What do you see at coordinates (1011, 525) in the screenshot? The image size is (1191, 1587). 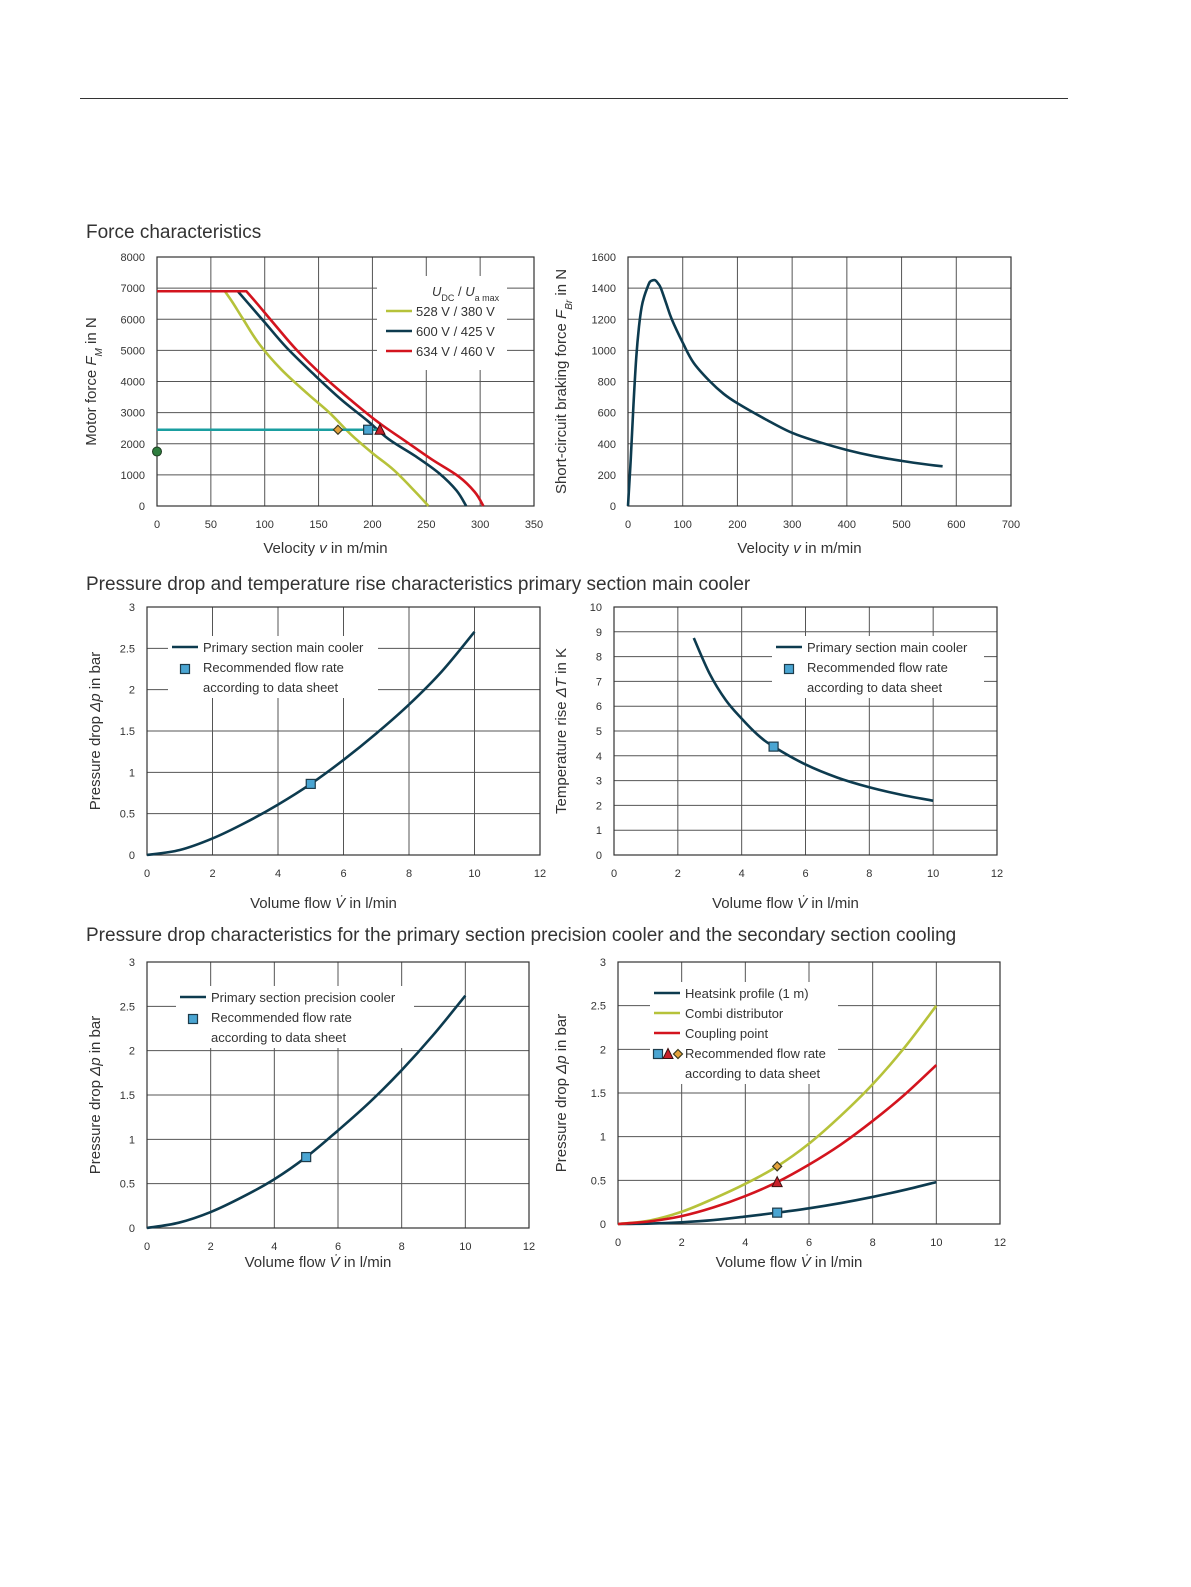 I see `x-tick-label: 700` at bounding box center [1011, 525].